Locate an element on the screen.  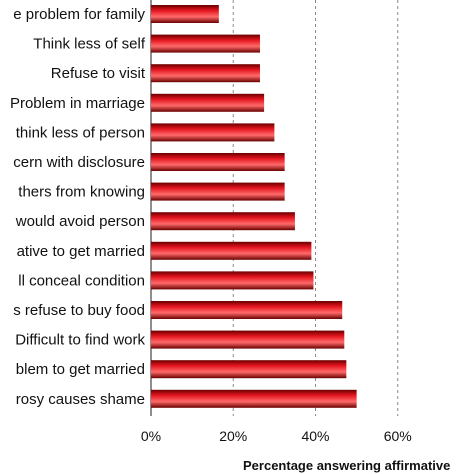
x-tick-label: 0% is located at coordinates (151, 436).